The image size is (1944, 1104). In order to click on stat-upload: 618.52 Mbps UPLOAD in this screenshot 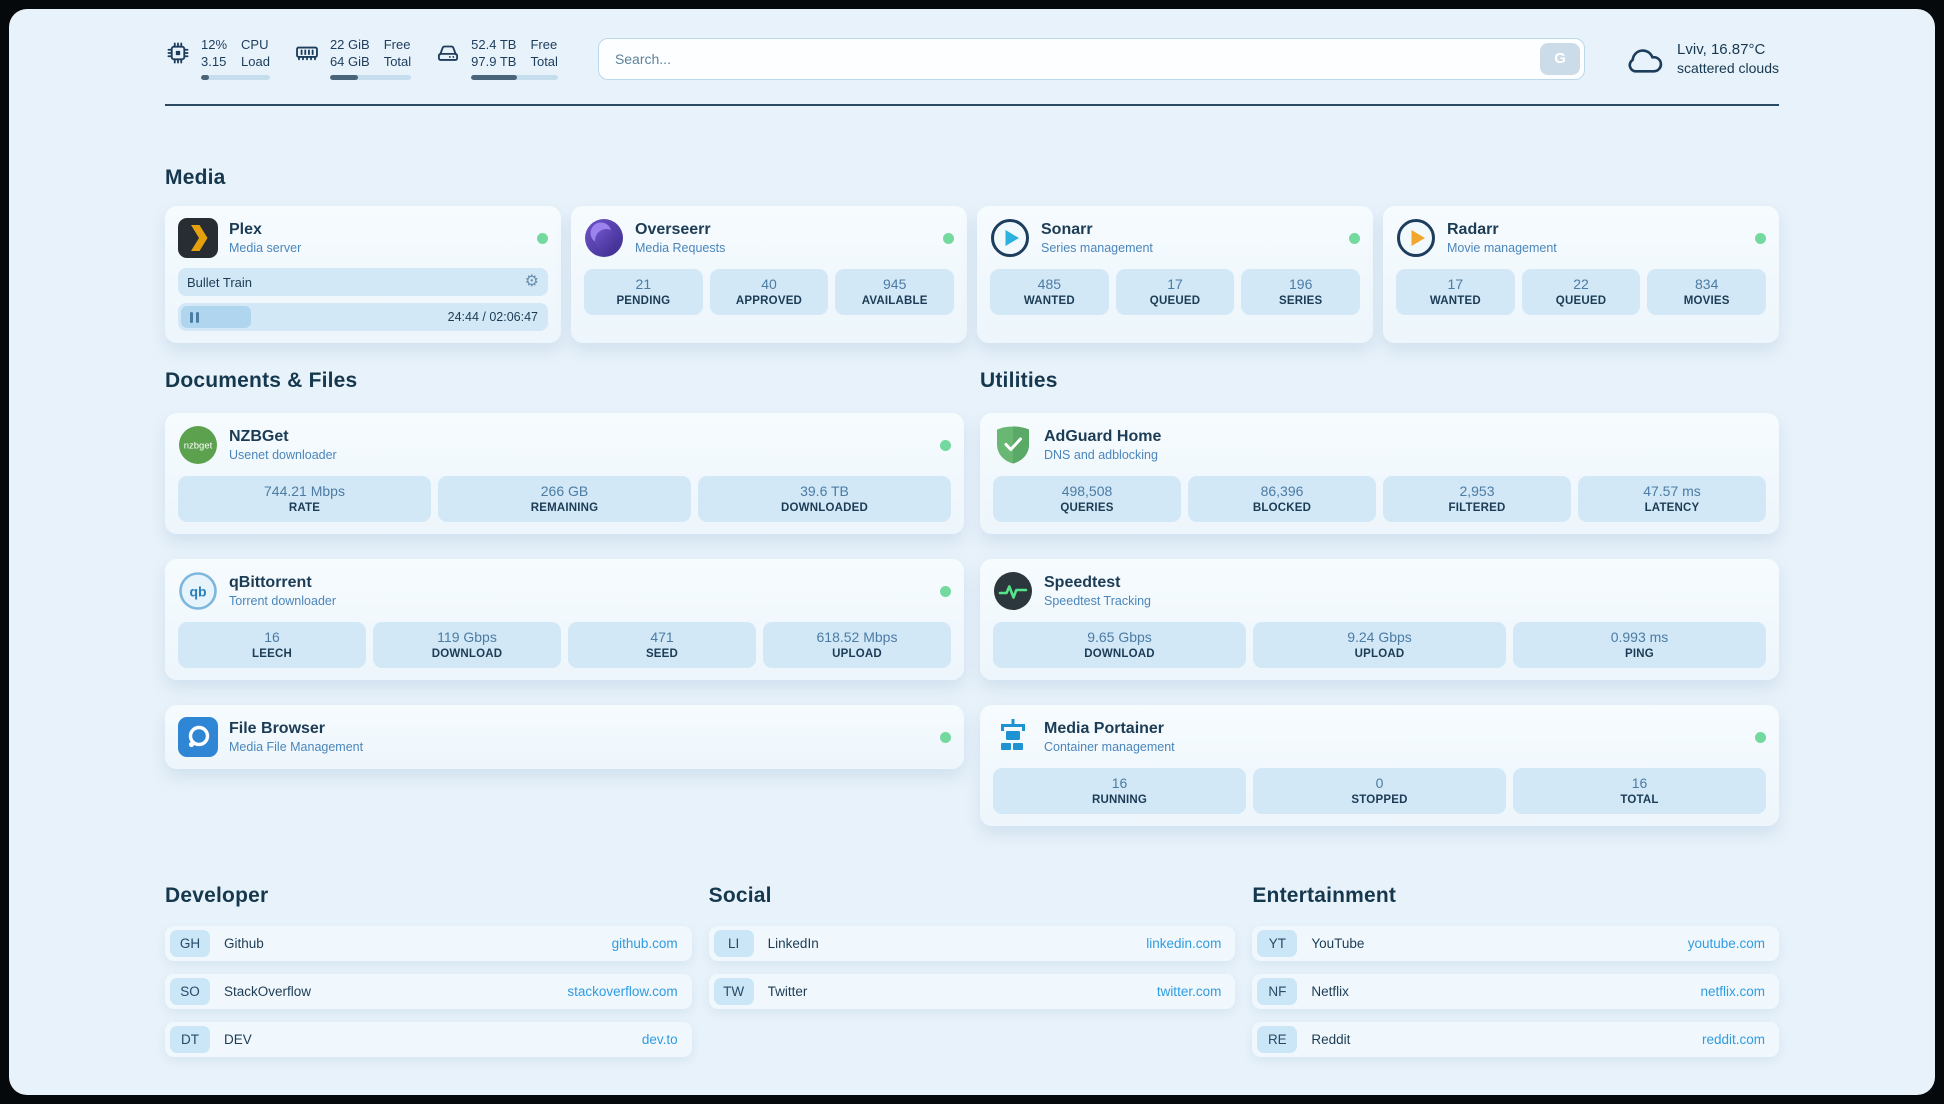, I will do `click(857, 645)`.